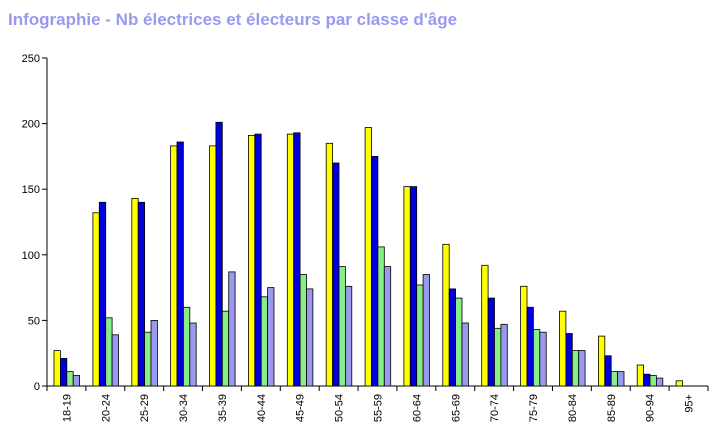  What do you see at coordinates (340, 408) in the screenshot?
I see `x-tick-label: 50-54` at bounding box center [340, 408].